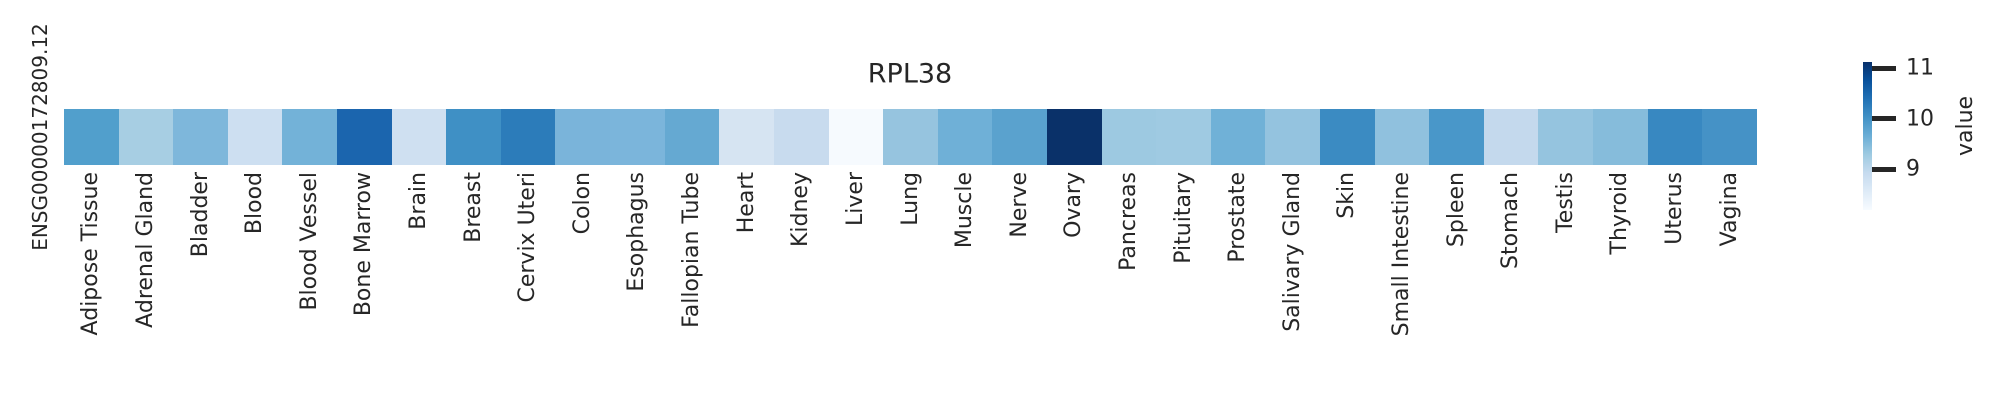 This screenshot has width=2009, height=404. I want to click on x-tick-label: Heart, so click(746, 203).